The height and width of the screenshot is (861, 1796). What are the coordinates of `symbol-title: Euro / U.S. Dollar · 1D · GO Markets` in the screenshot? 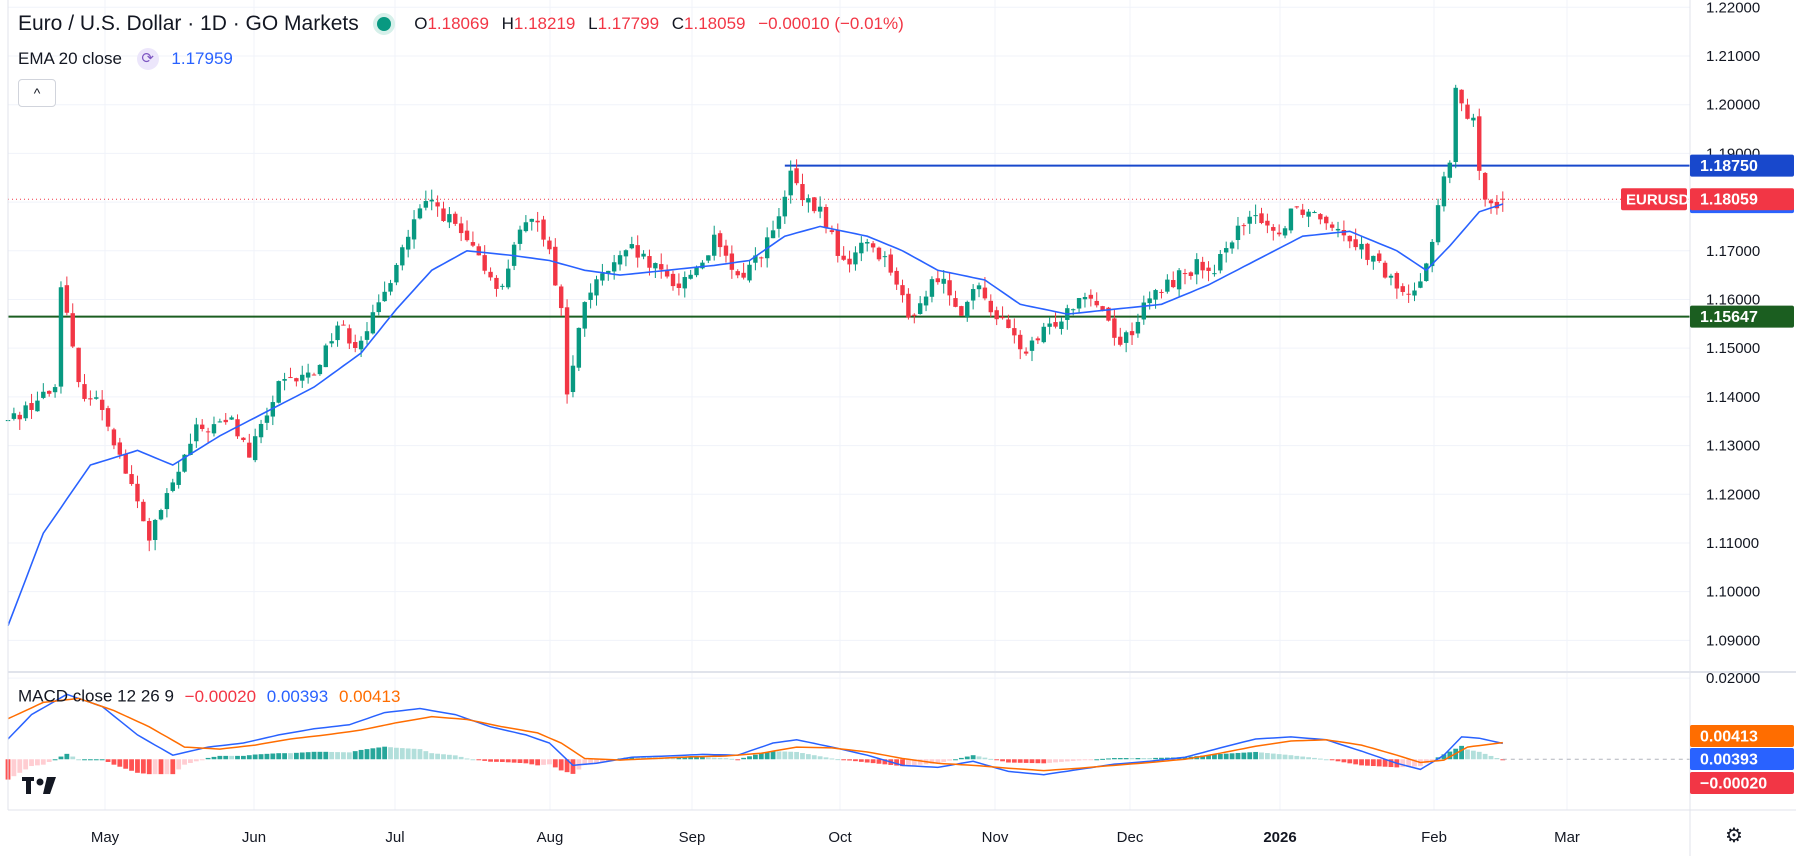 It's located at (188, 23).